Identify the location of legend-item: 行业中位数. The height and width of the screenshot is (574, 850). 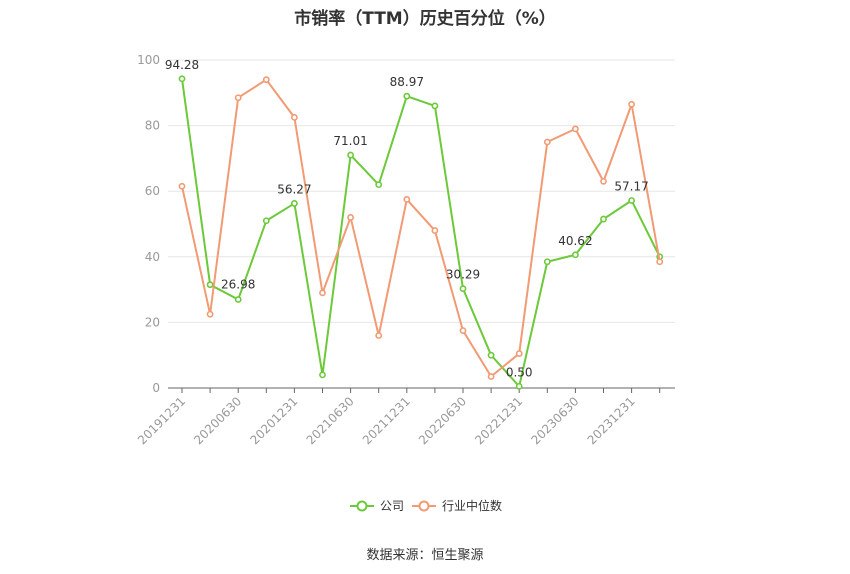
(457, 505).